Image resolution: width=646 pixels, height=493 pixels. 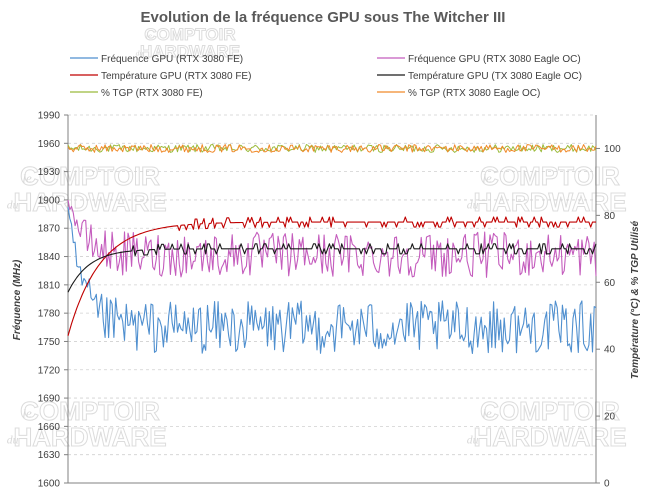 I want to click on left-tick-label: 1780, so click(x=49, y=314).